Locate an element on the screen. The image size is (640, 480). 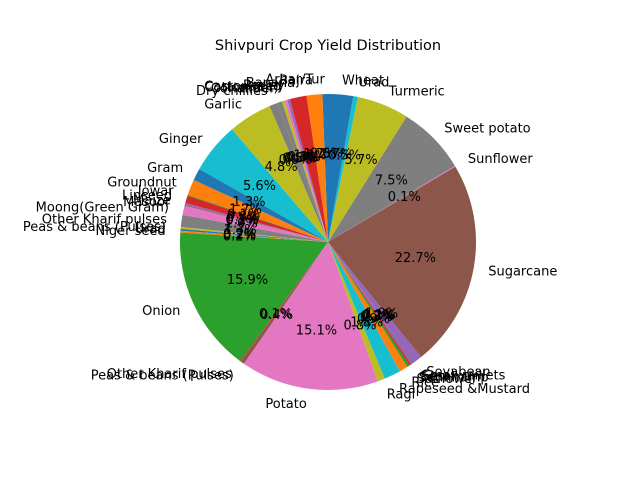
slice-label-17: Other Kharif pulses is located at coordinates (104, 219).